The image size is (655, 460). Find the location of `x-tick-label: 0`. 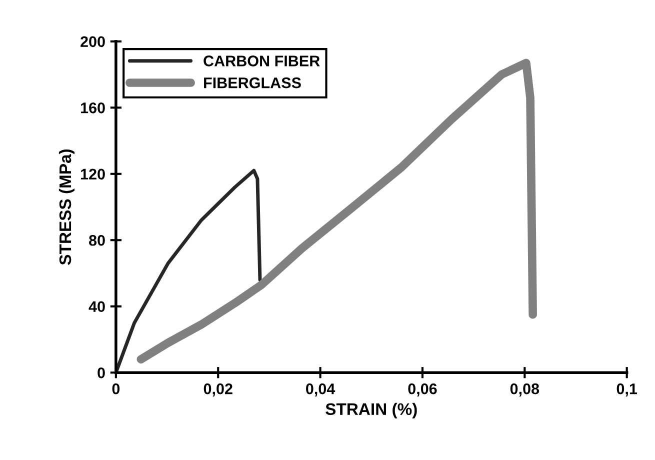

x-tick-label: 0 is located at coordinates (116, 388).